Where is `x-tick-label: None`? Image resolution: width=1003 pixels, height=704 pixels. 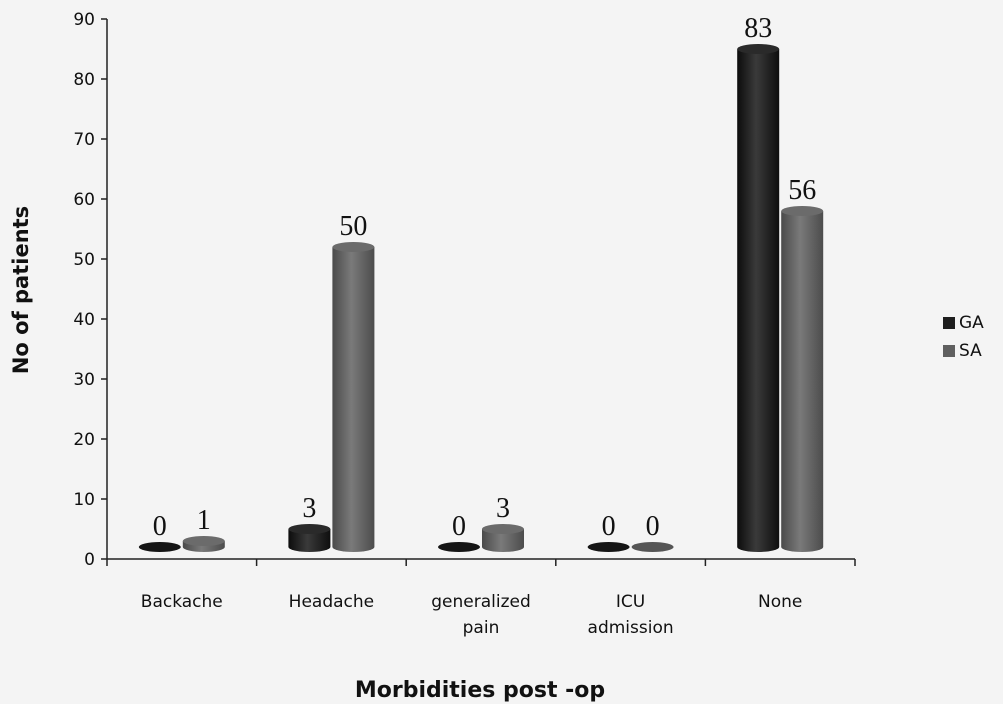 x-tick-label: None is located at coordinates (780, 602).